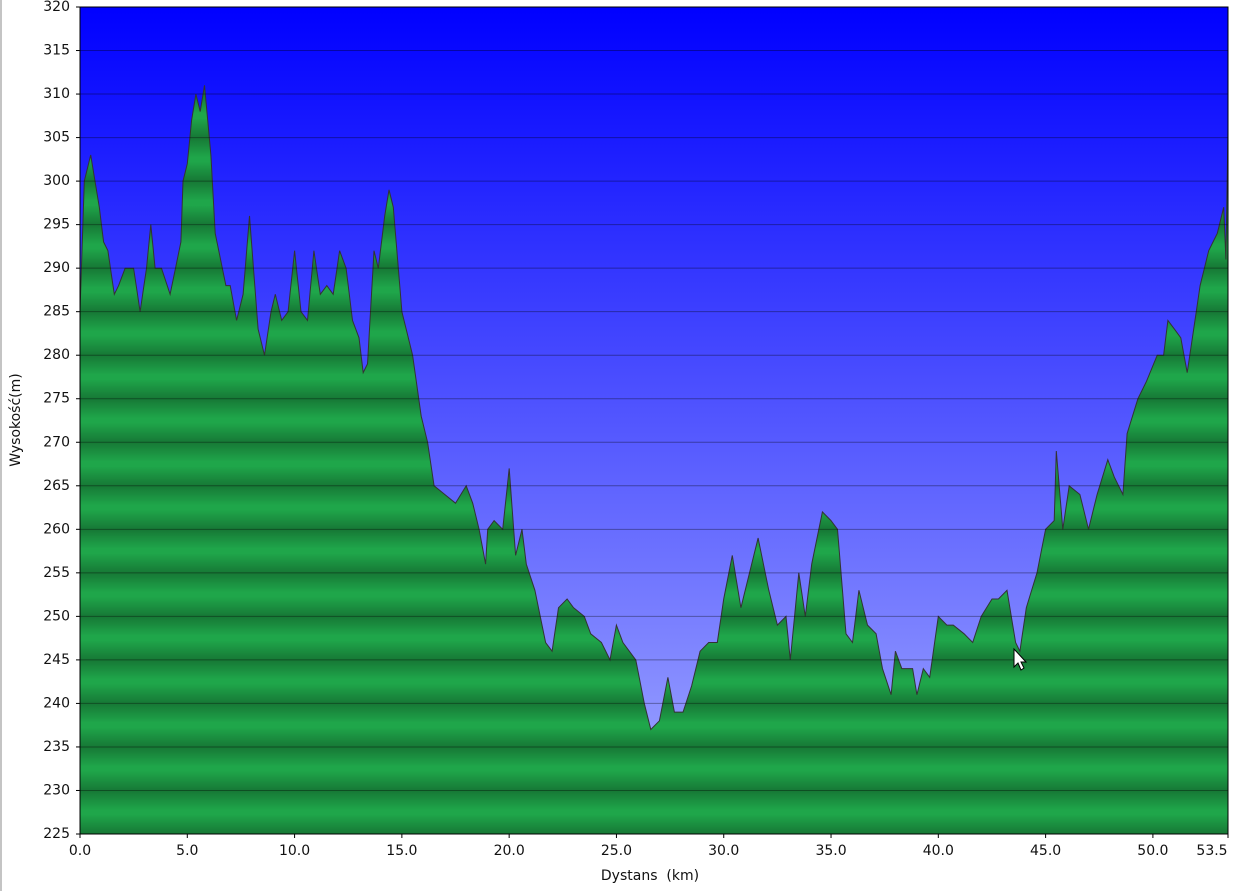  I want to click on x-tick-label: 5.0, so click(187, 851).